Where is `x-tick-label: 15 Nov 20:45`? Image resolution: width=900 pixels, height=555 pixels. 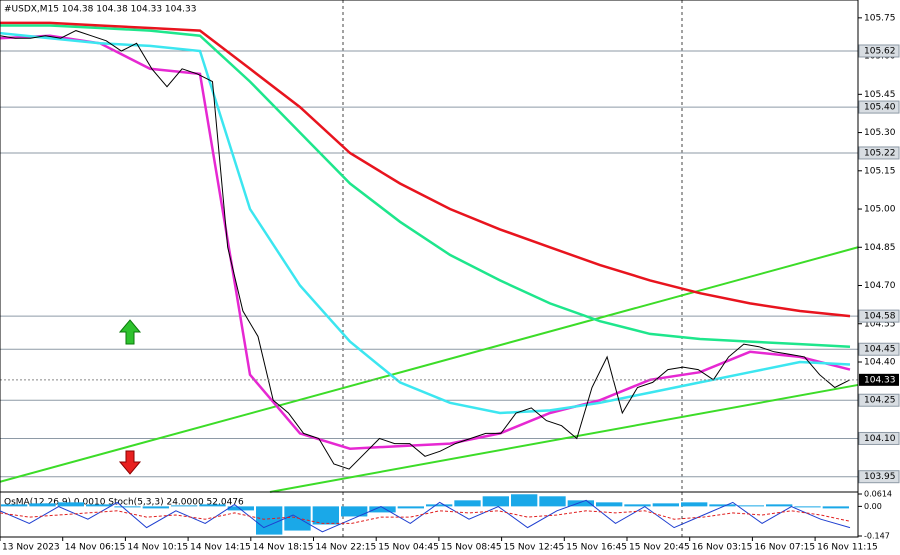 x-tick-label: 15 Nov 20:45 is located at coordinates (659, 548).